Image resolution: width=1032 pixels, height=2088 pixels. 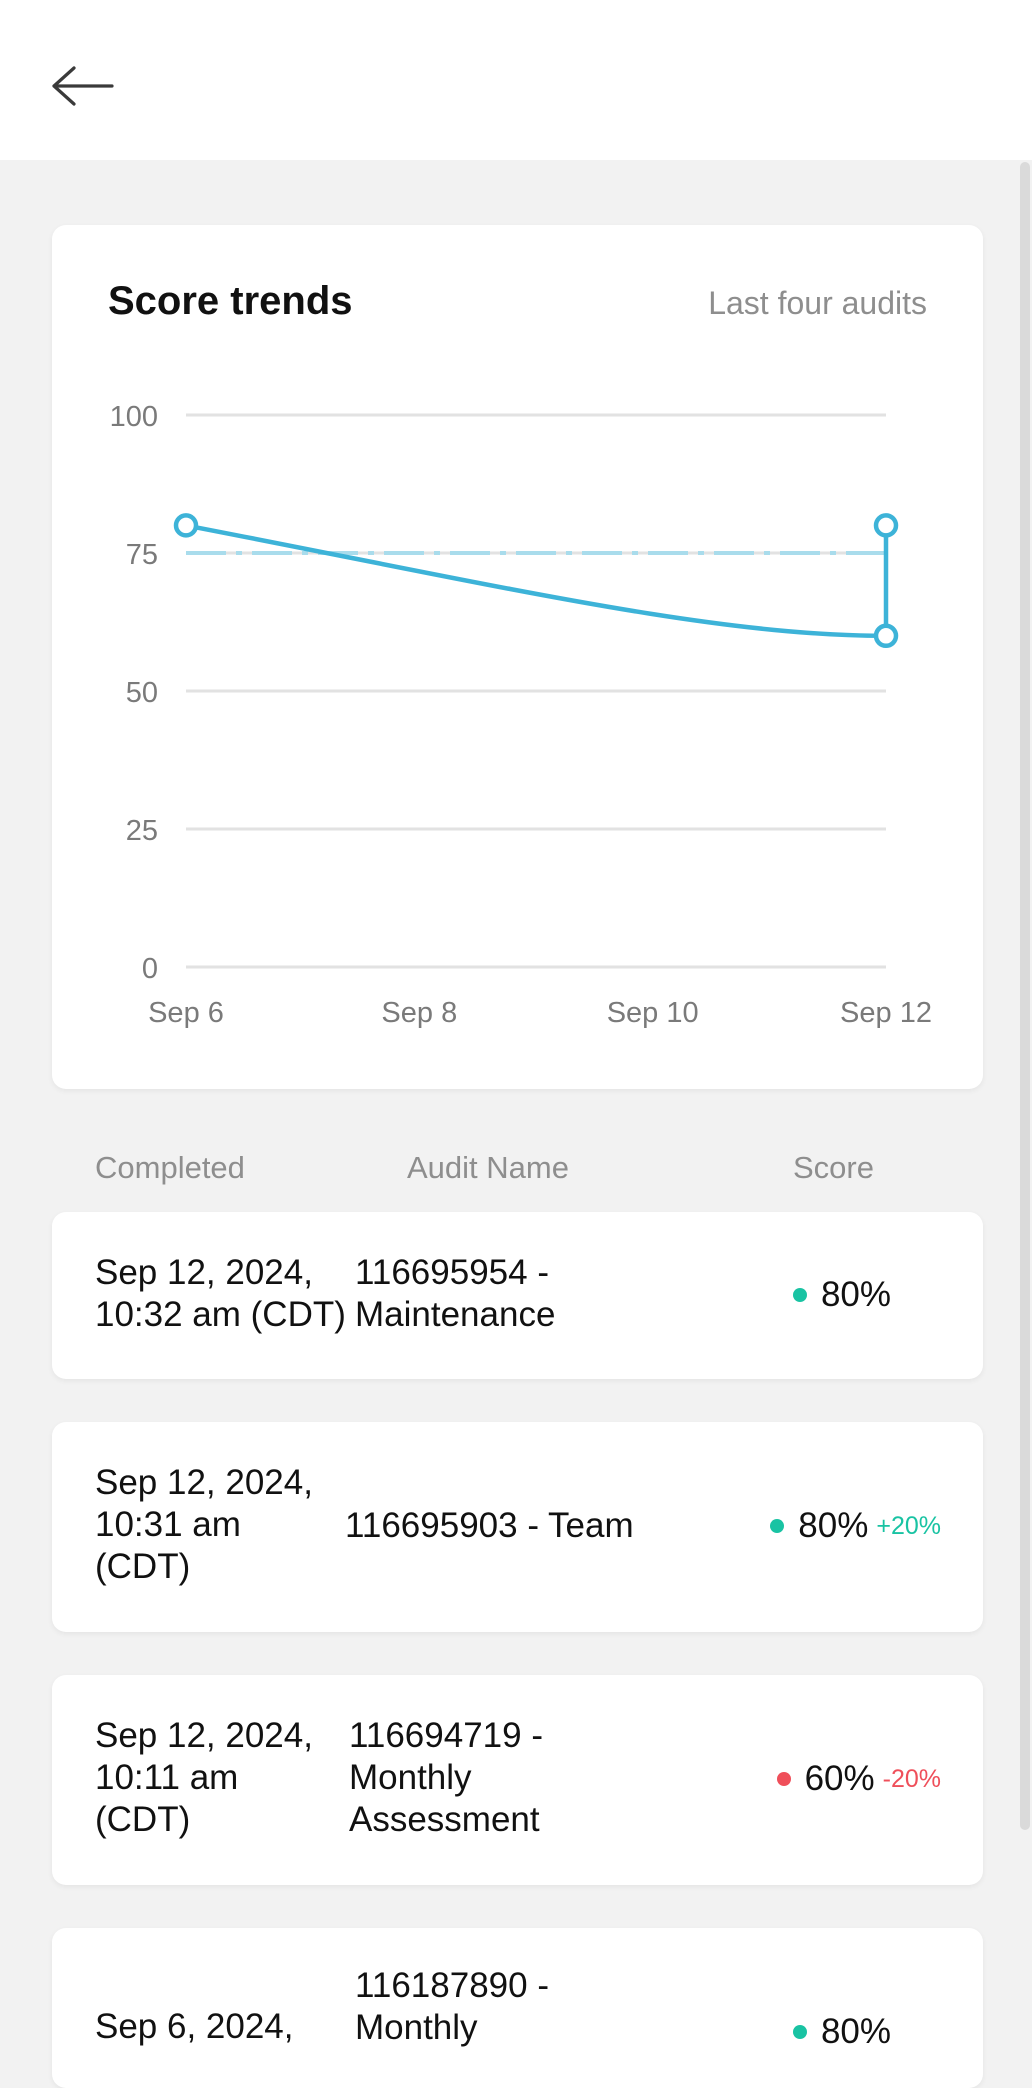 I want to click on completed-date: Sep 12, 2024, 10:31 am (CDT), so click(x=204, y=1525).